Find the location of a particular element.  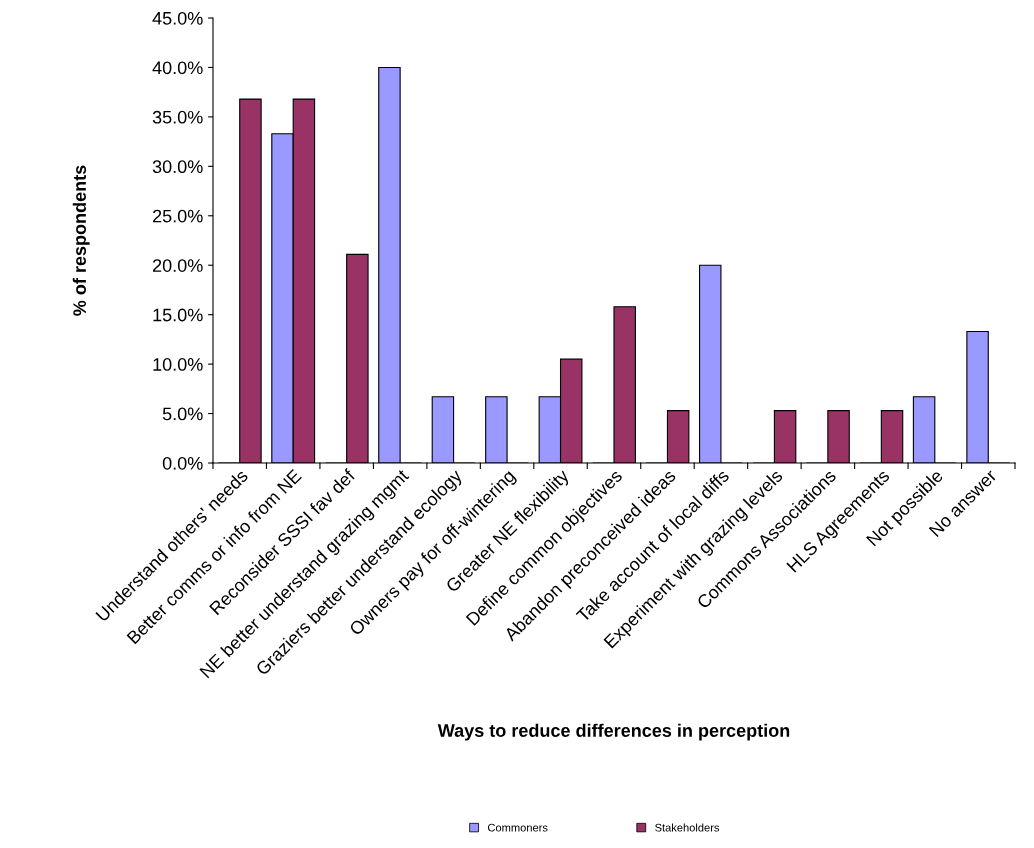

legend-label: Stakeholders is located at coordinates (687, 827).